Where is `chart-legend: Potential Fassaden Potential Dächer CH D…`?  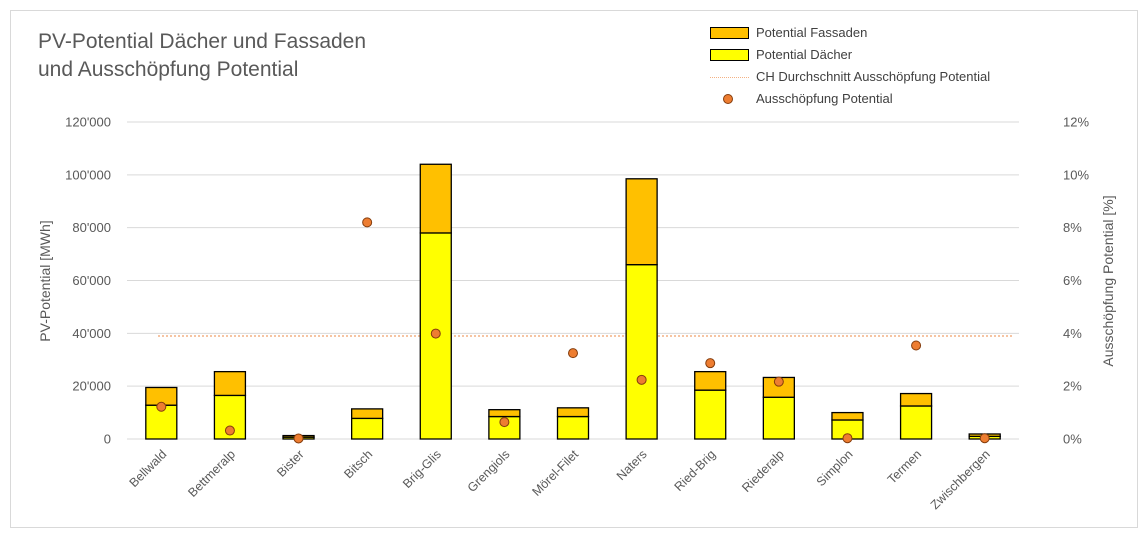
chart-legend: Potential Fassaden Potential Dächer CH D… is located at coordinates (848, 66).